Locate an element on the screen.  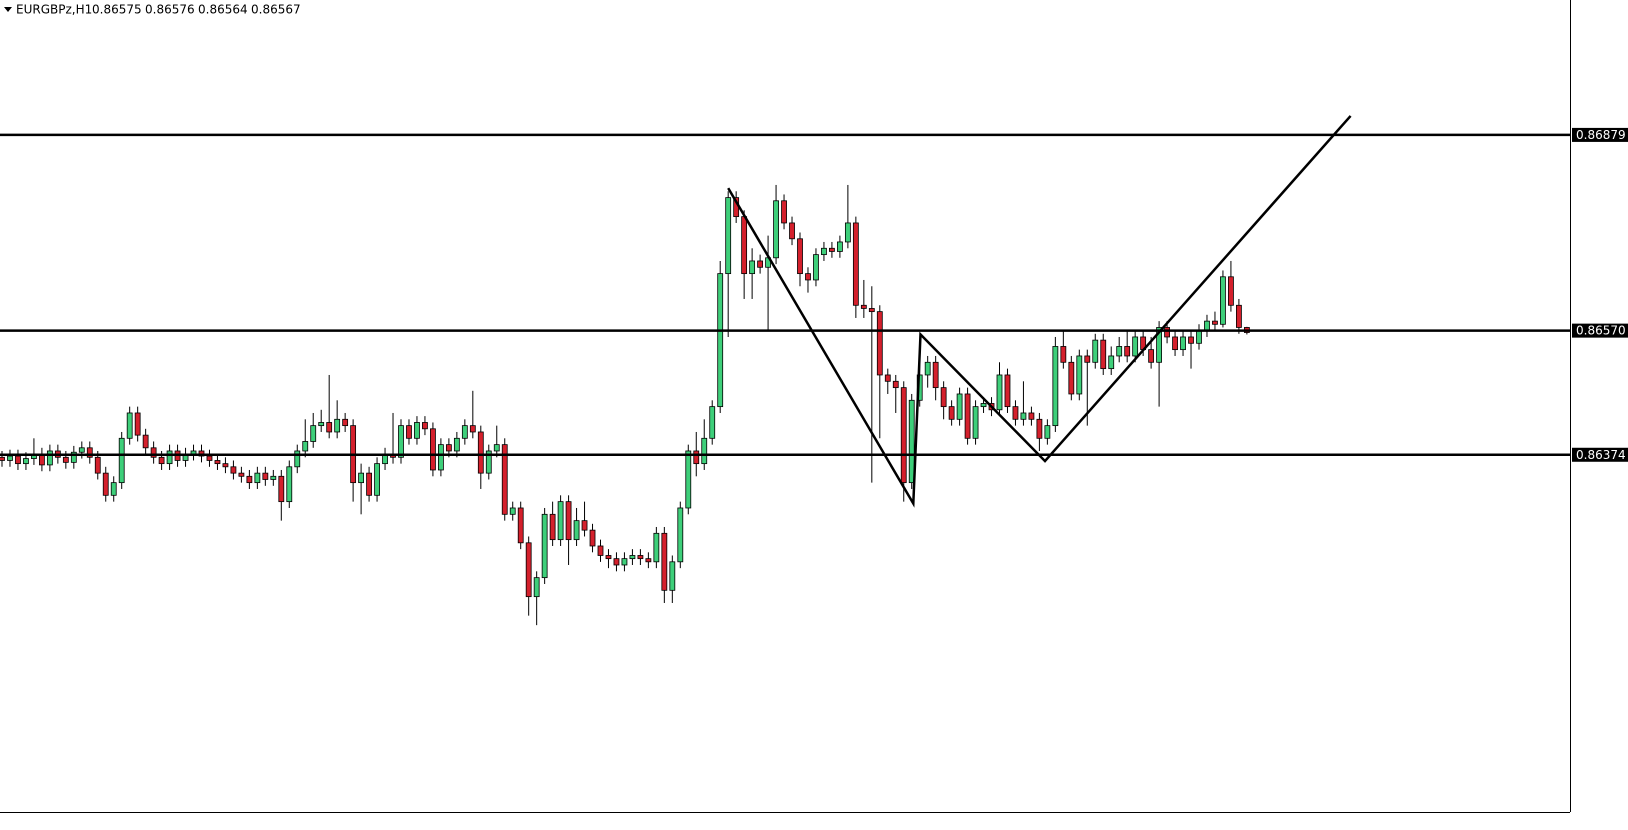
price-tag is located at coordinates (1600, 454).